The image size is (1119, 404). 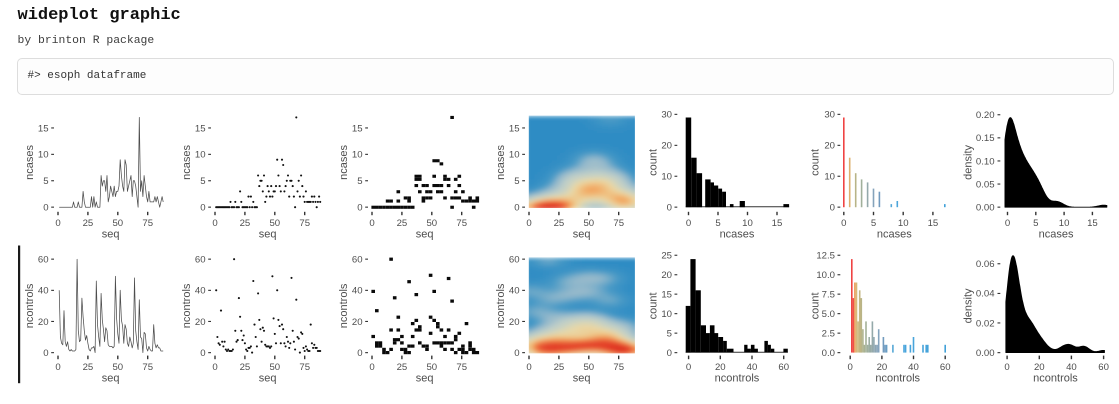 What do you see at coordinates (666, 115) in the screenshot?
I see `svg-text: 30` at bounding box center [666, 115].